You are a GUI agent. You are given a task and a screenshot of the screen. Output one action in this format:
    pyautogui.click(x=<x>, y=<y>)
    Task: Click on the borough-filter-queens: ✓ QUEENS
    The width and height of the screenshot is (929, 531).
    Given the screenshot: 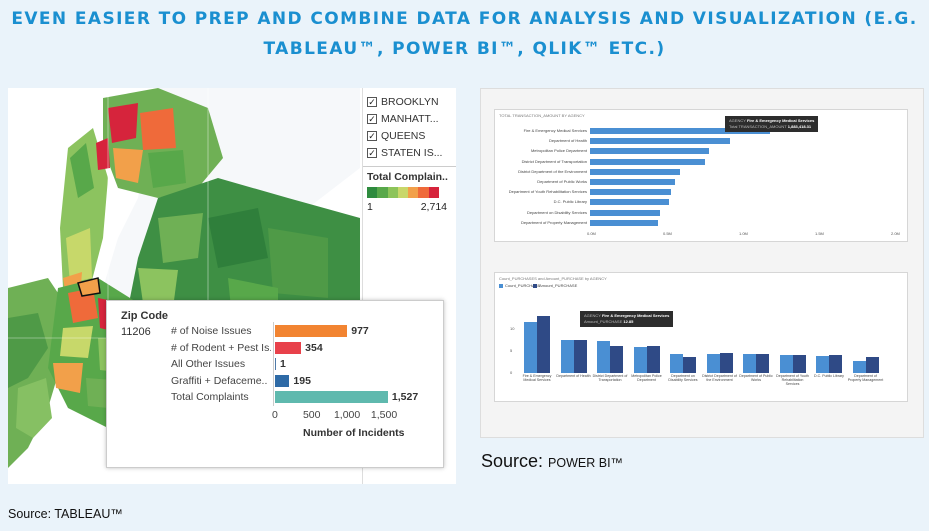 What is the action you would take?
    pyautogui.click(x=409, y=136)
    